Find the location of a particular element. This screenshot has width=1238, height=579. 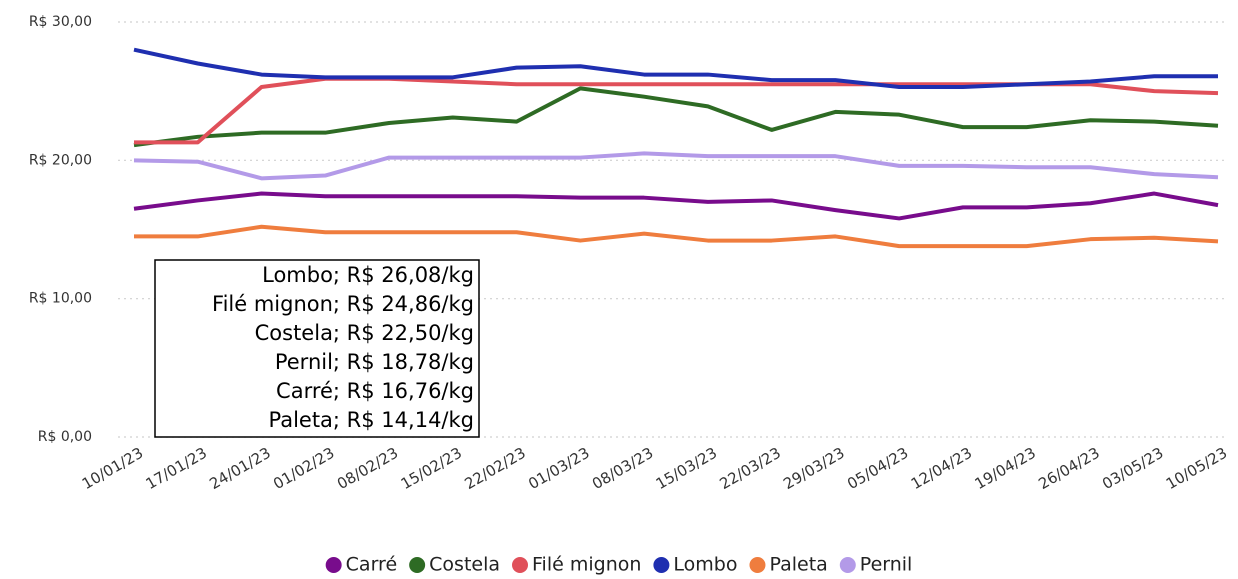

legend-label: Paleta is located at coordinates (798, 565).